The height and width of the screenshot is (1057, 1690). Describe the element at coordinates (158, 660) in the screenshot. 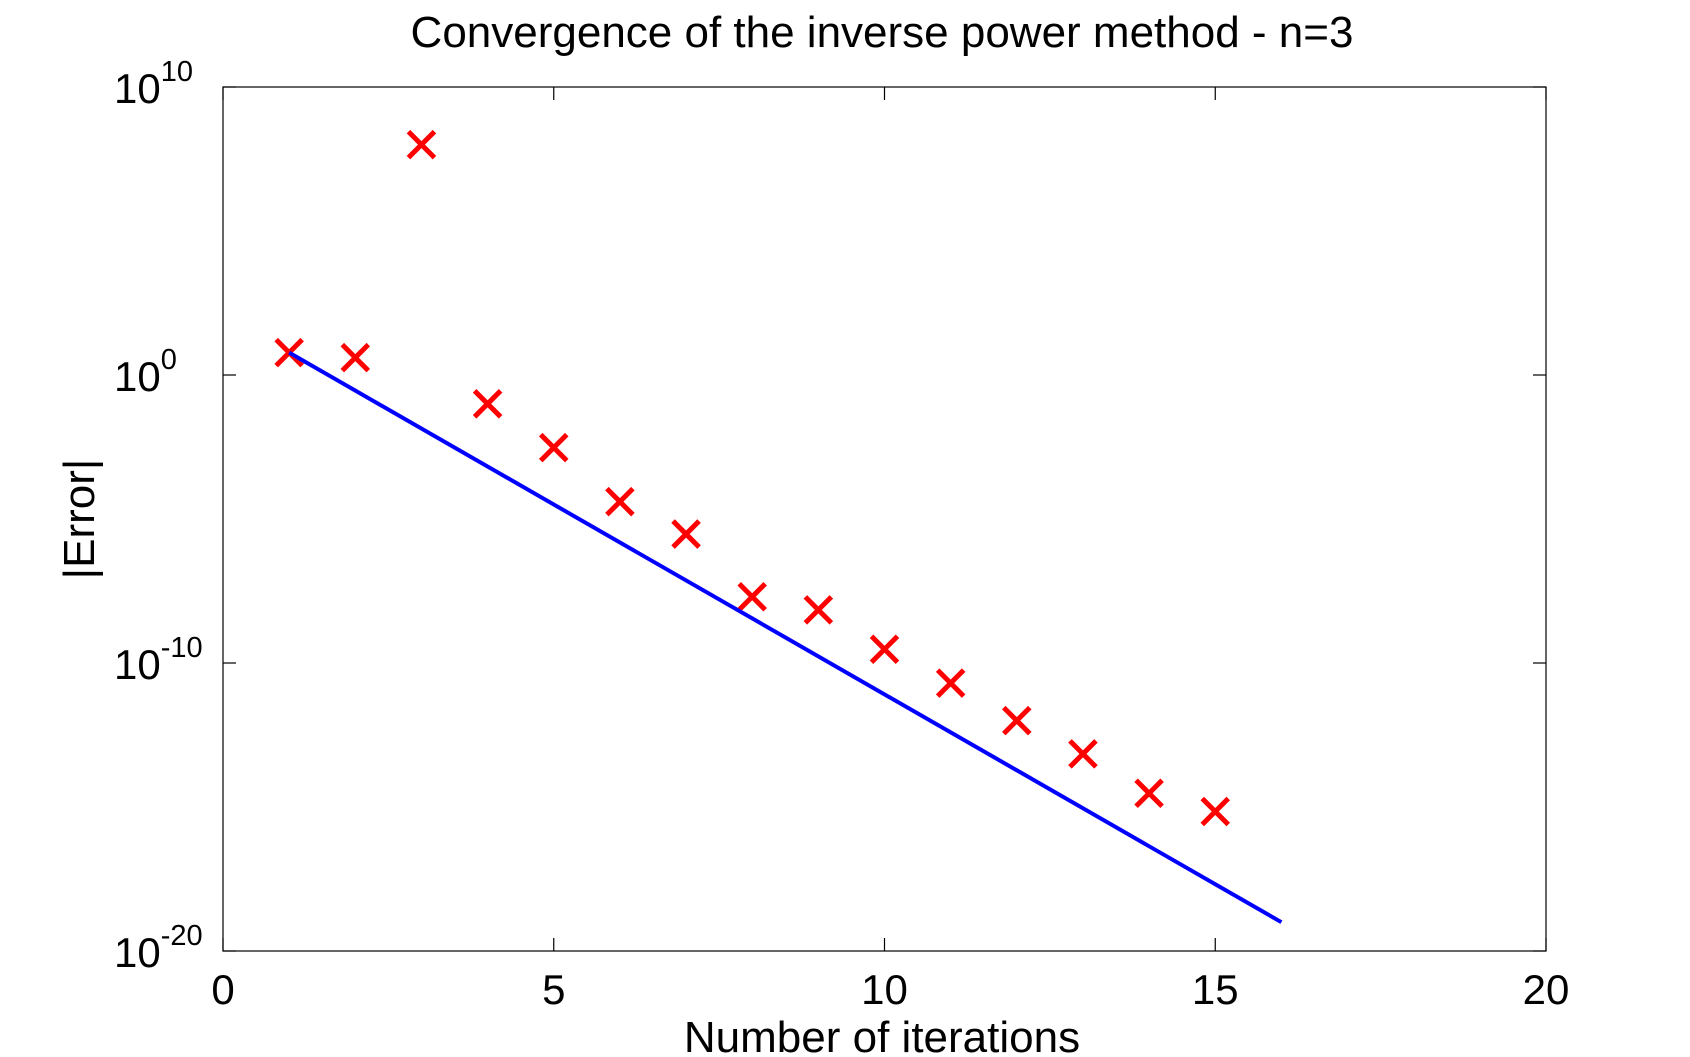

I see `y-tick-label: 10-10` at that location.